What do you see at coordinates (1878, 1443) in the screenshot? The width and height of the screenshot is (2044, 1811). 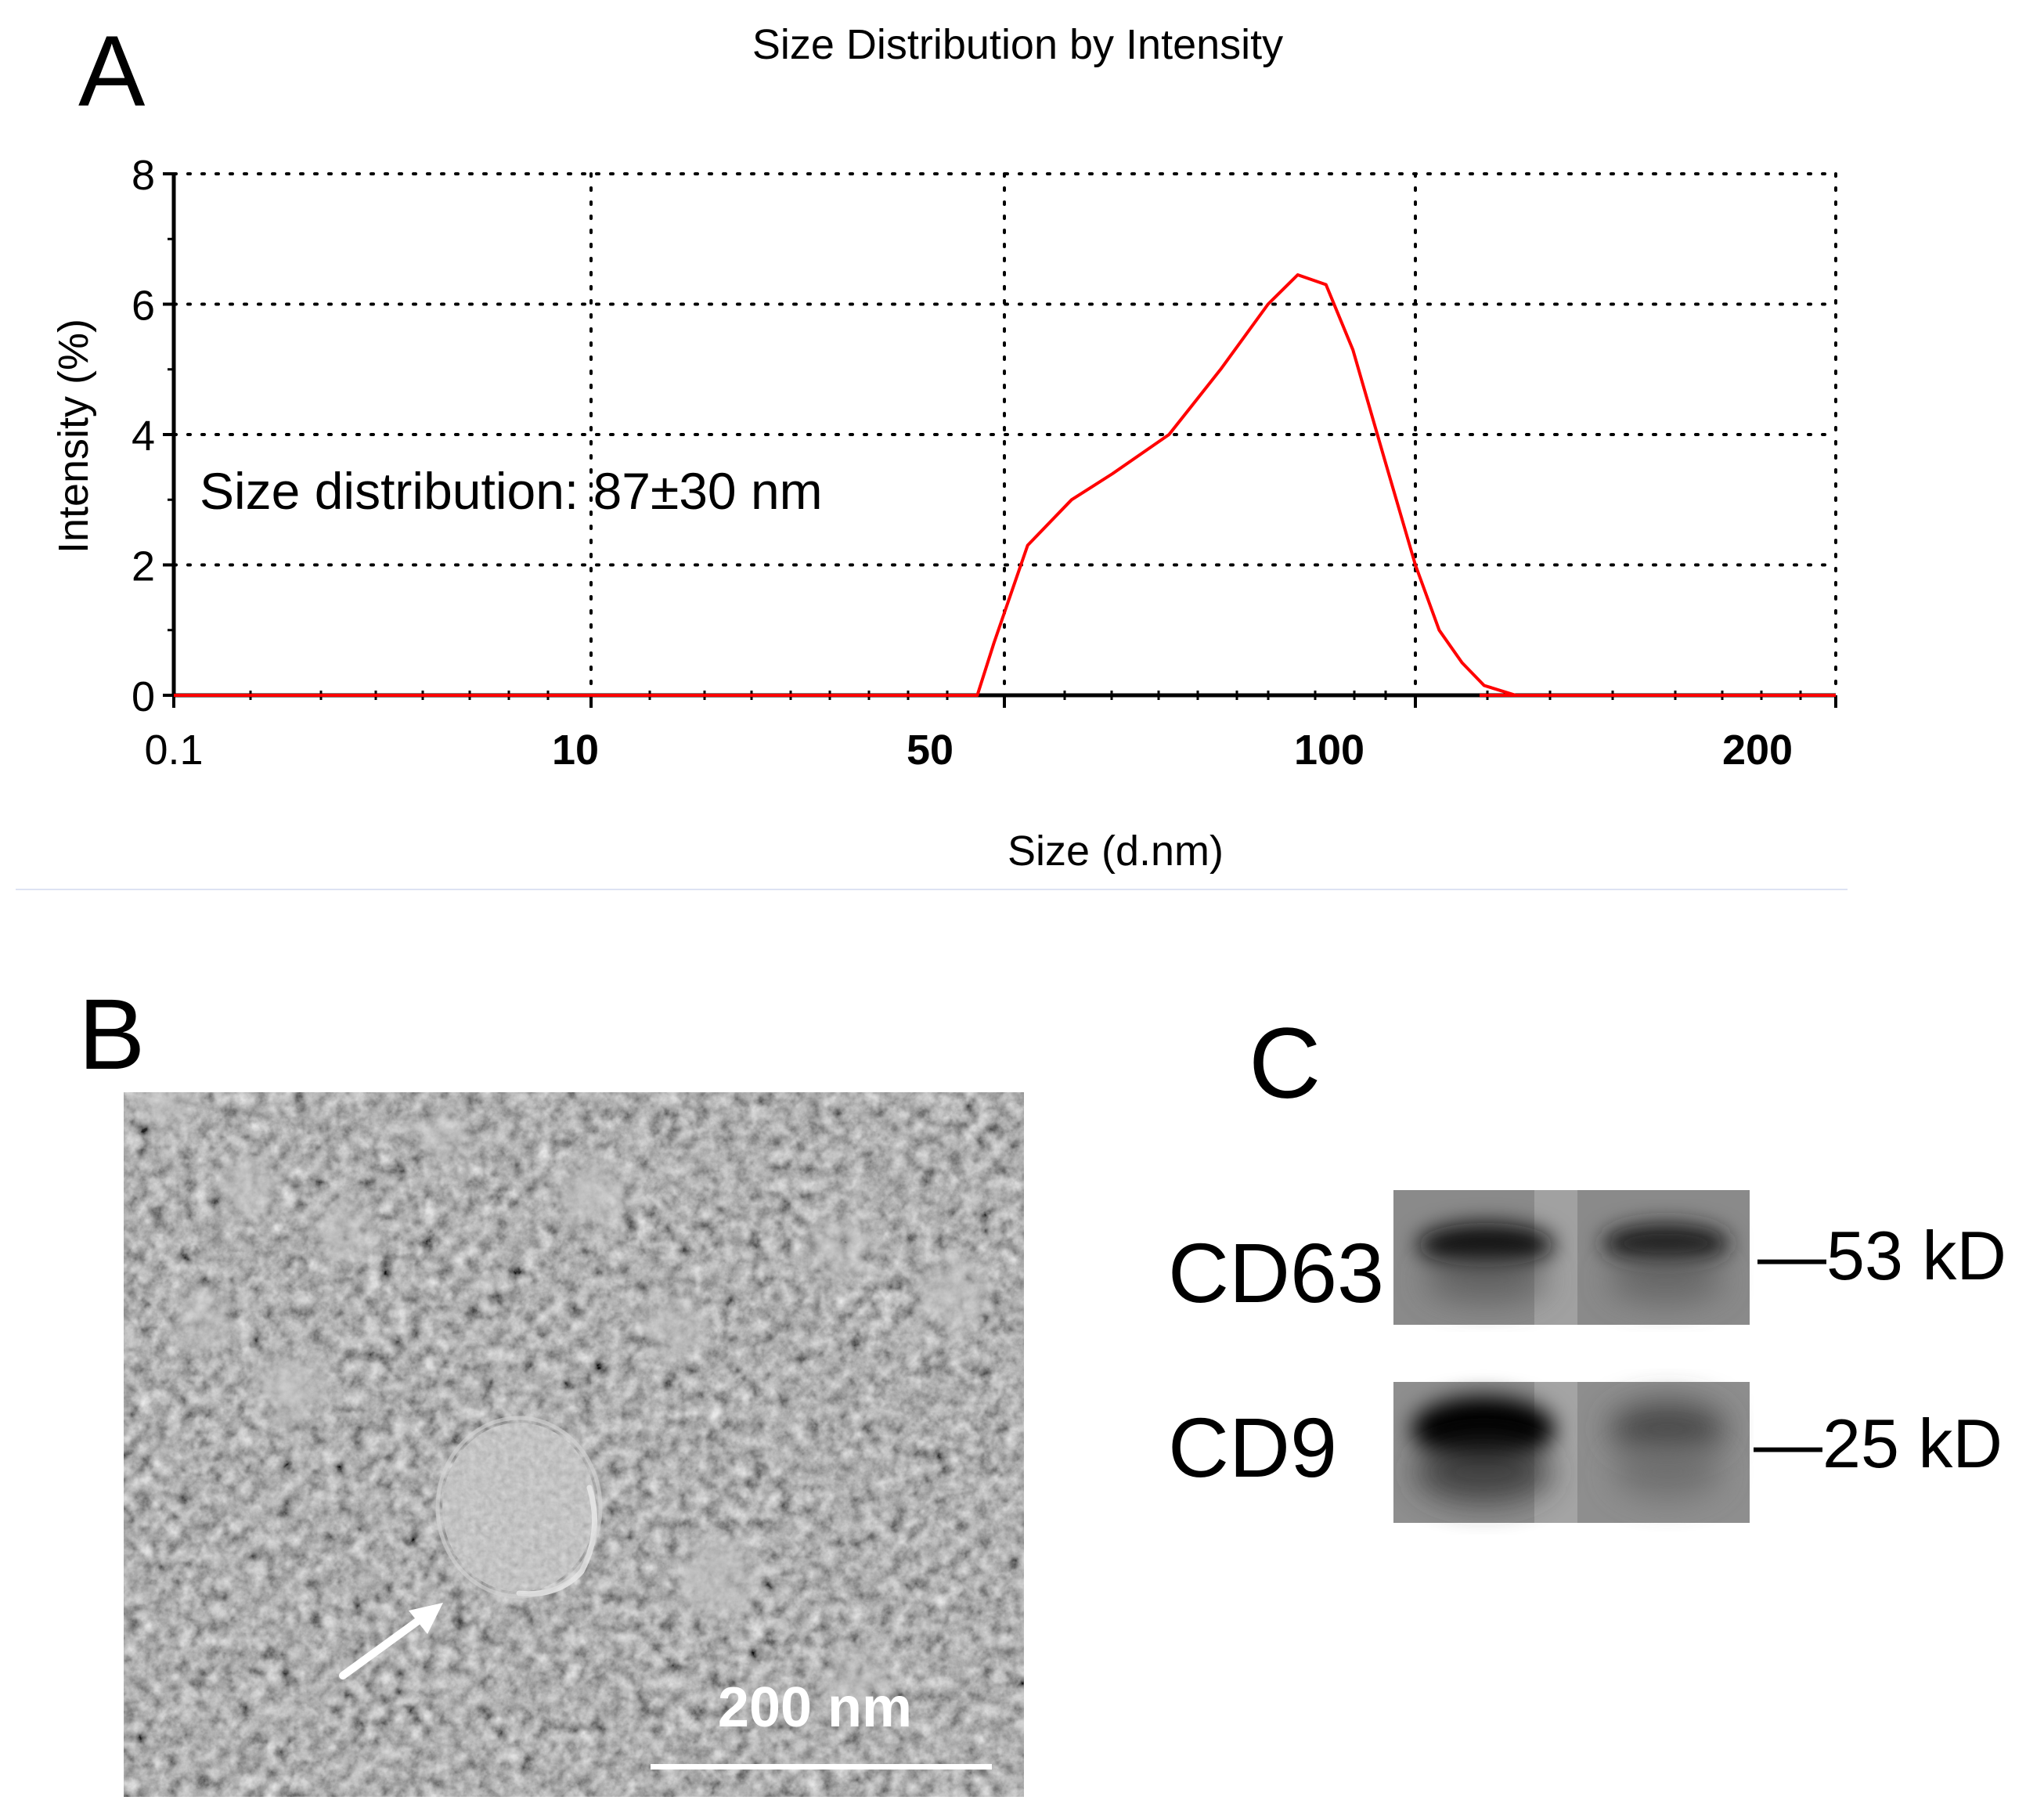 I see `marker-label-25kd: —25 kD` at bounding box center [1878, 1443].